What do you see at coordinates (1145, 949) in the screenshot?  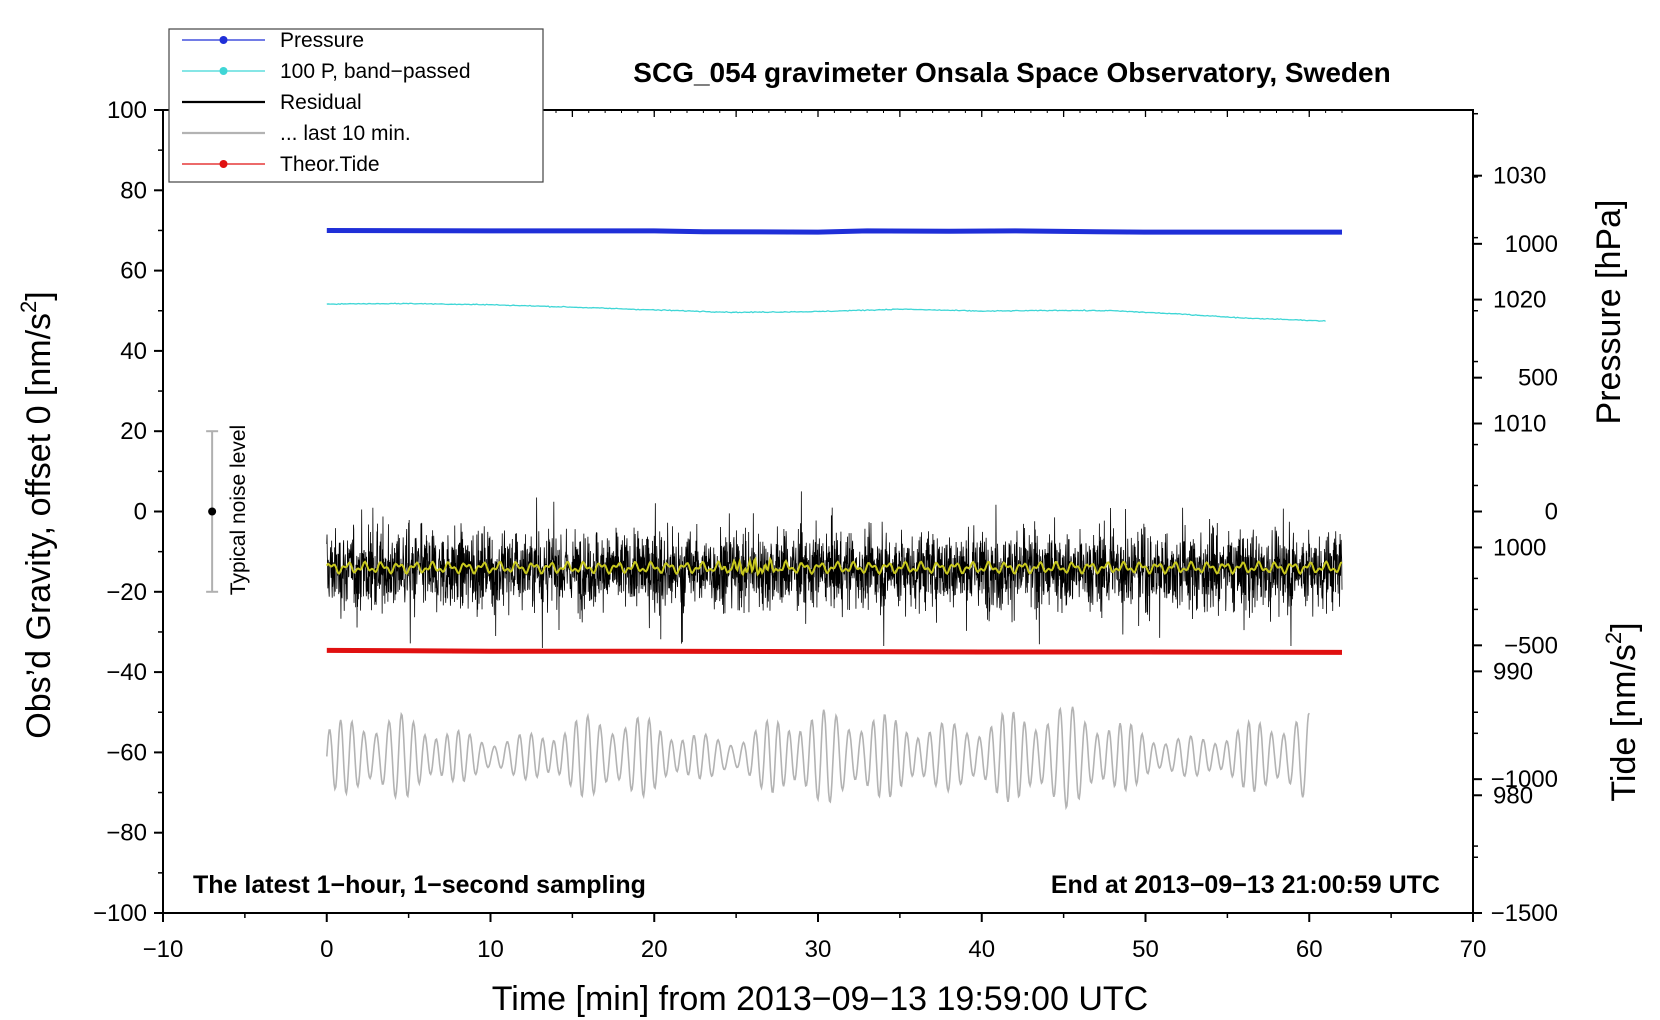 I see `x-tick-label-6: 50` at bounding box center [1145, 949].